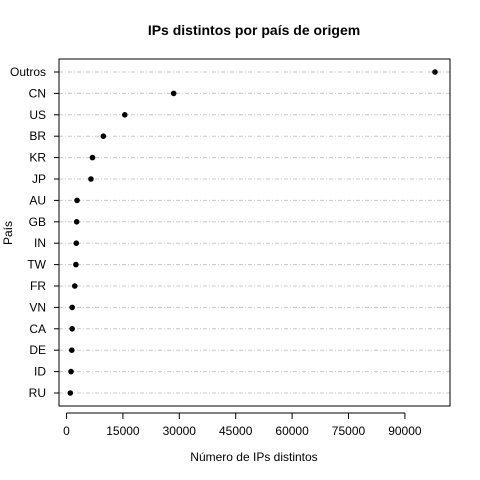 This screenshot has height=480, width=480. What do you see at coordinates (180, 431) in the screenshot?
I see `x-tick-label: 30000` at bounding box center [180, 431].